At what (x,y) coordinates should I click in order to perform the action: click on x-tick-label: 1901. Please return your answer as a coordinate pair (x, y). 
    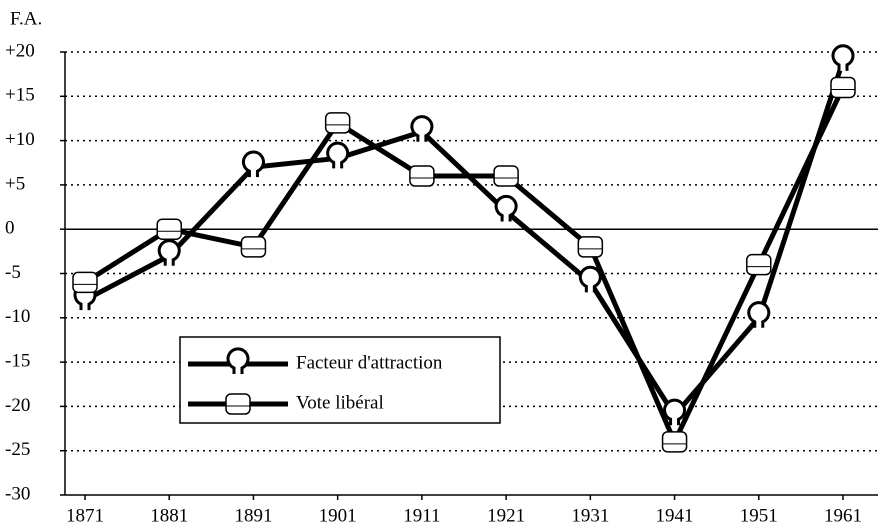
    Looking at the image, I should click on (338, 515).